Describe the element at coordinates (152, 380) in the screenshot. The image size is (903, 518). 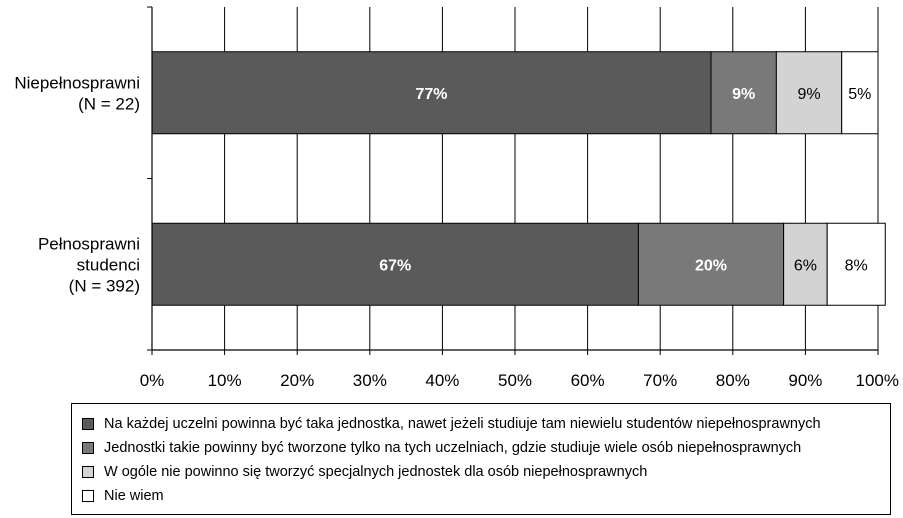
I see `x-tick-label: 0%` at that location.